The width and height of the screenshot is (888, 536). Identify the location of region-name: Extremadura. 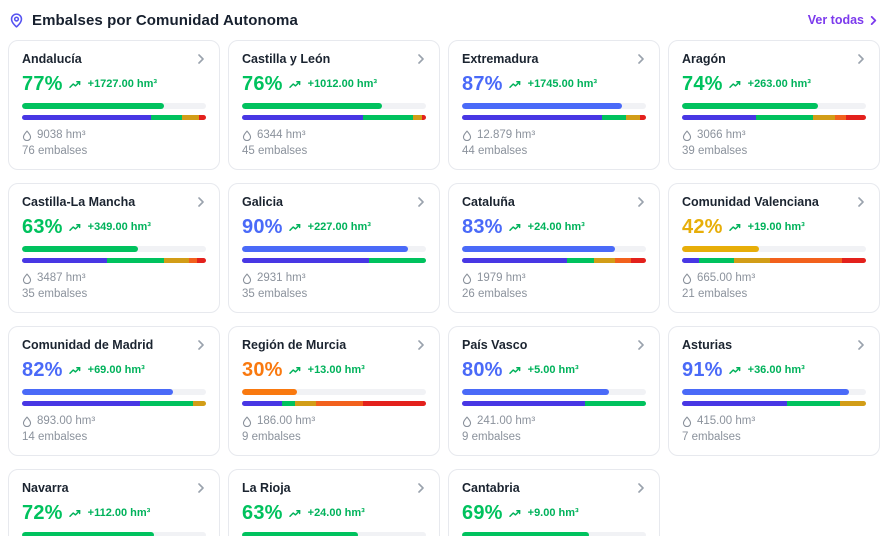
(500, 59).